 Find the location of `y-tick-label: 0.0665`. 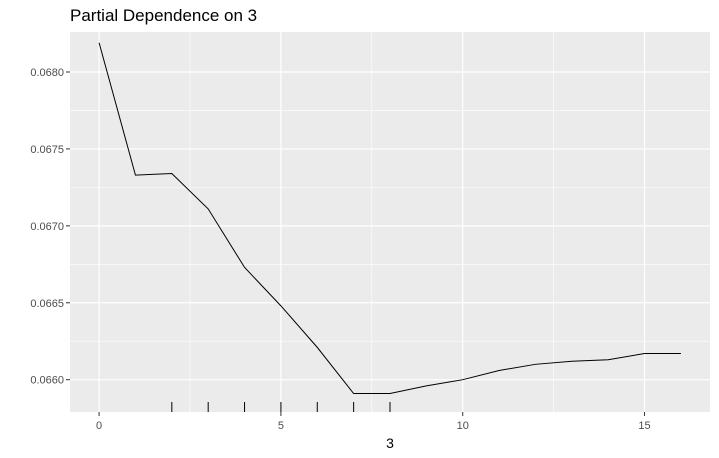

y-tick-label: 0.0665 is located at coordinates (47, 304).